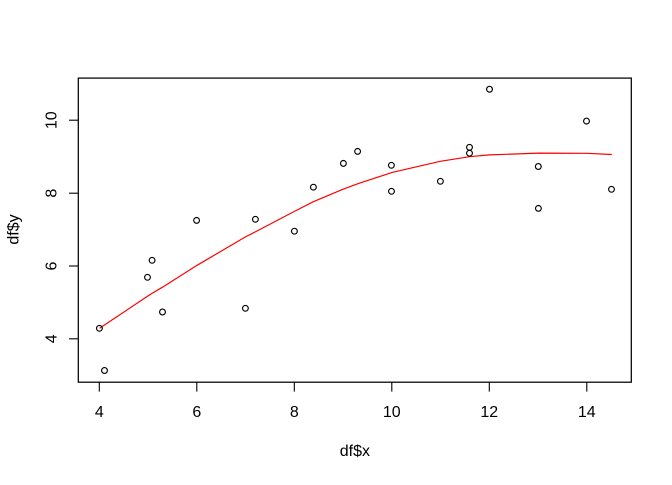 The image size is (672, 485). I want to click on svg-text: df$y, so click(14, 229).